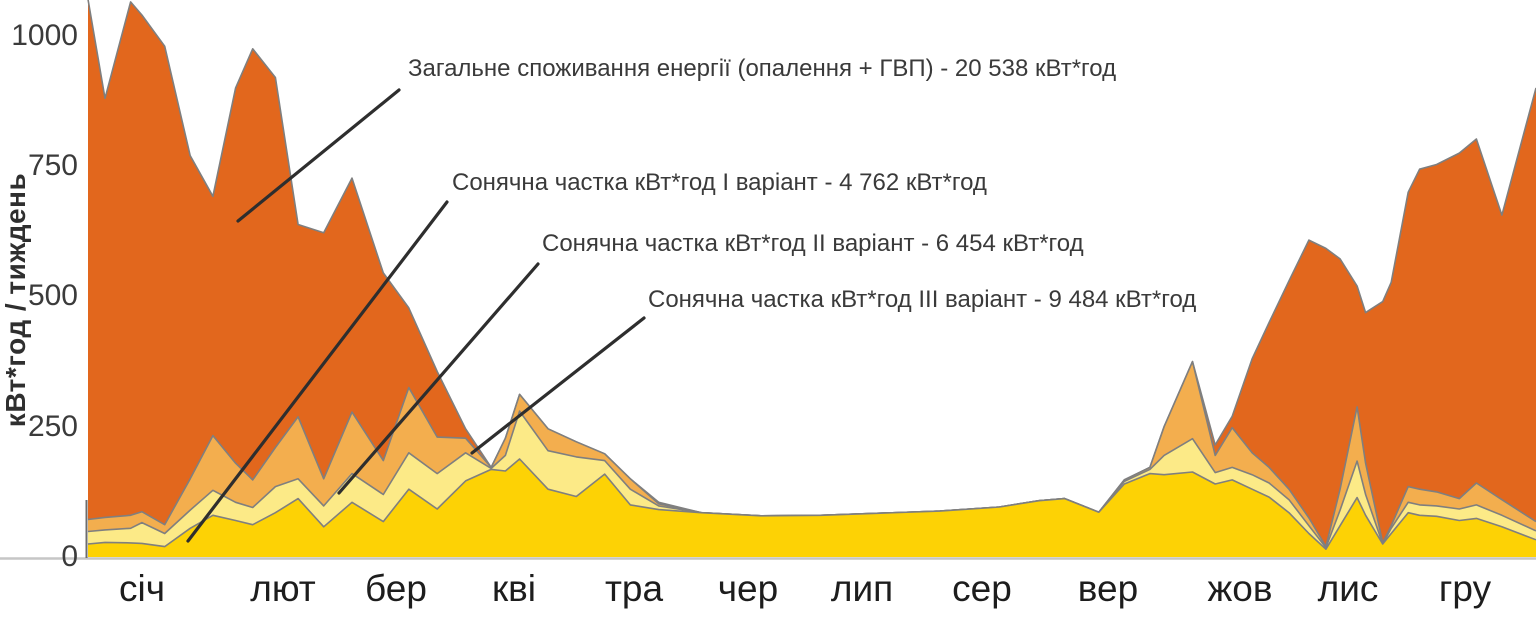 This screenshot has height=619, width=1536. What do you see at coordinates (283, 588) in the screenshot?
I see `month-label-2: лют` at bounding box center [283, 588].